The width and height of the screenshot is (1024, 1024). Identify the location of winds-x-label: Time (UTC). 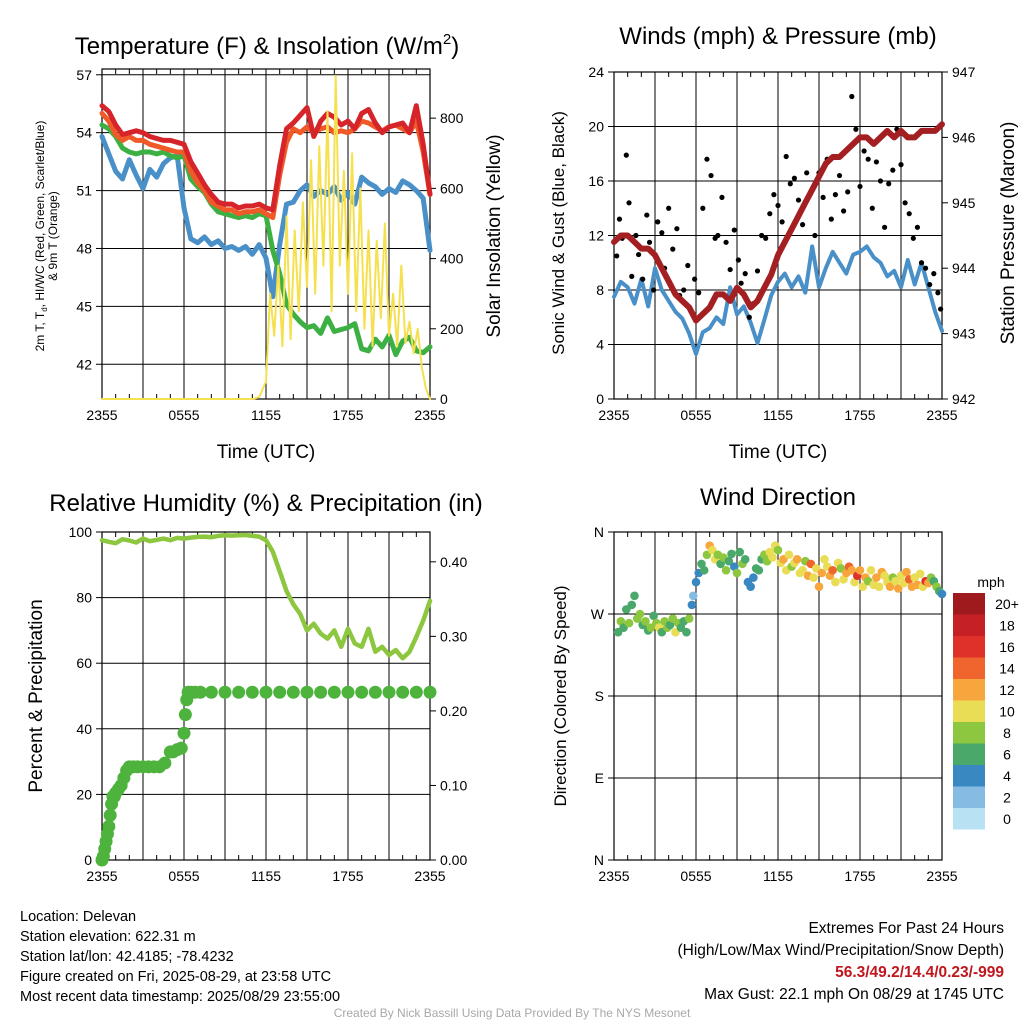
(778, 452).